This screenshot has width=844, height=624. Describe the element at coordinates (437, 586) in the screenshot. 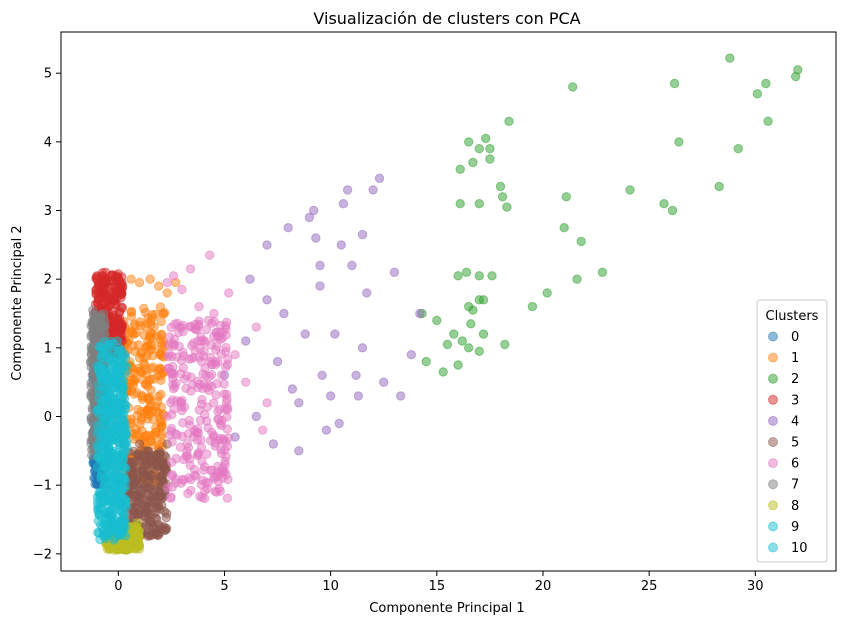

I see `x-tick-label: 15` at that location.